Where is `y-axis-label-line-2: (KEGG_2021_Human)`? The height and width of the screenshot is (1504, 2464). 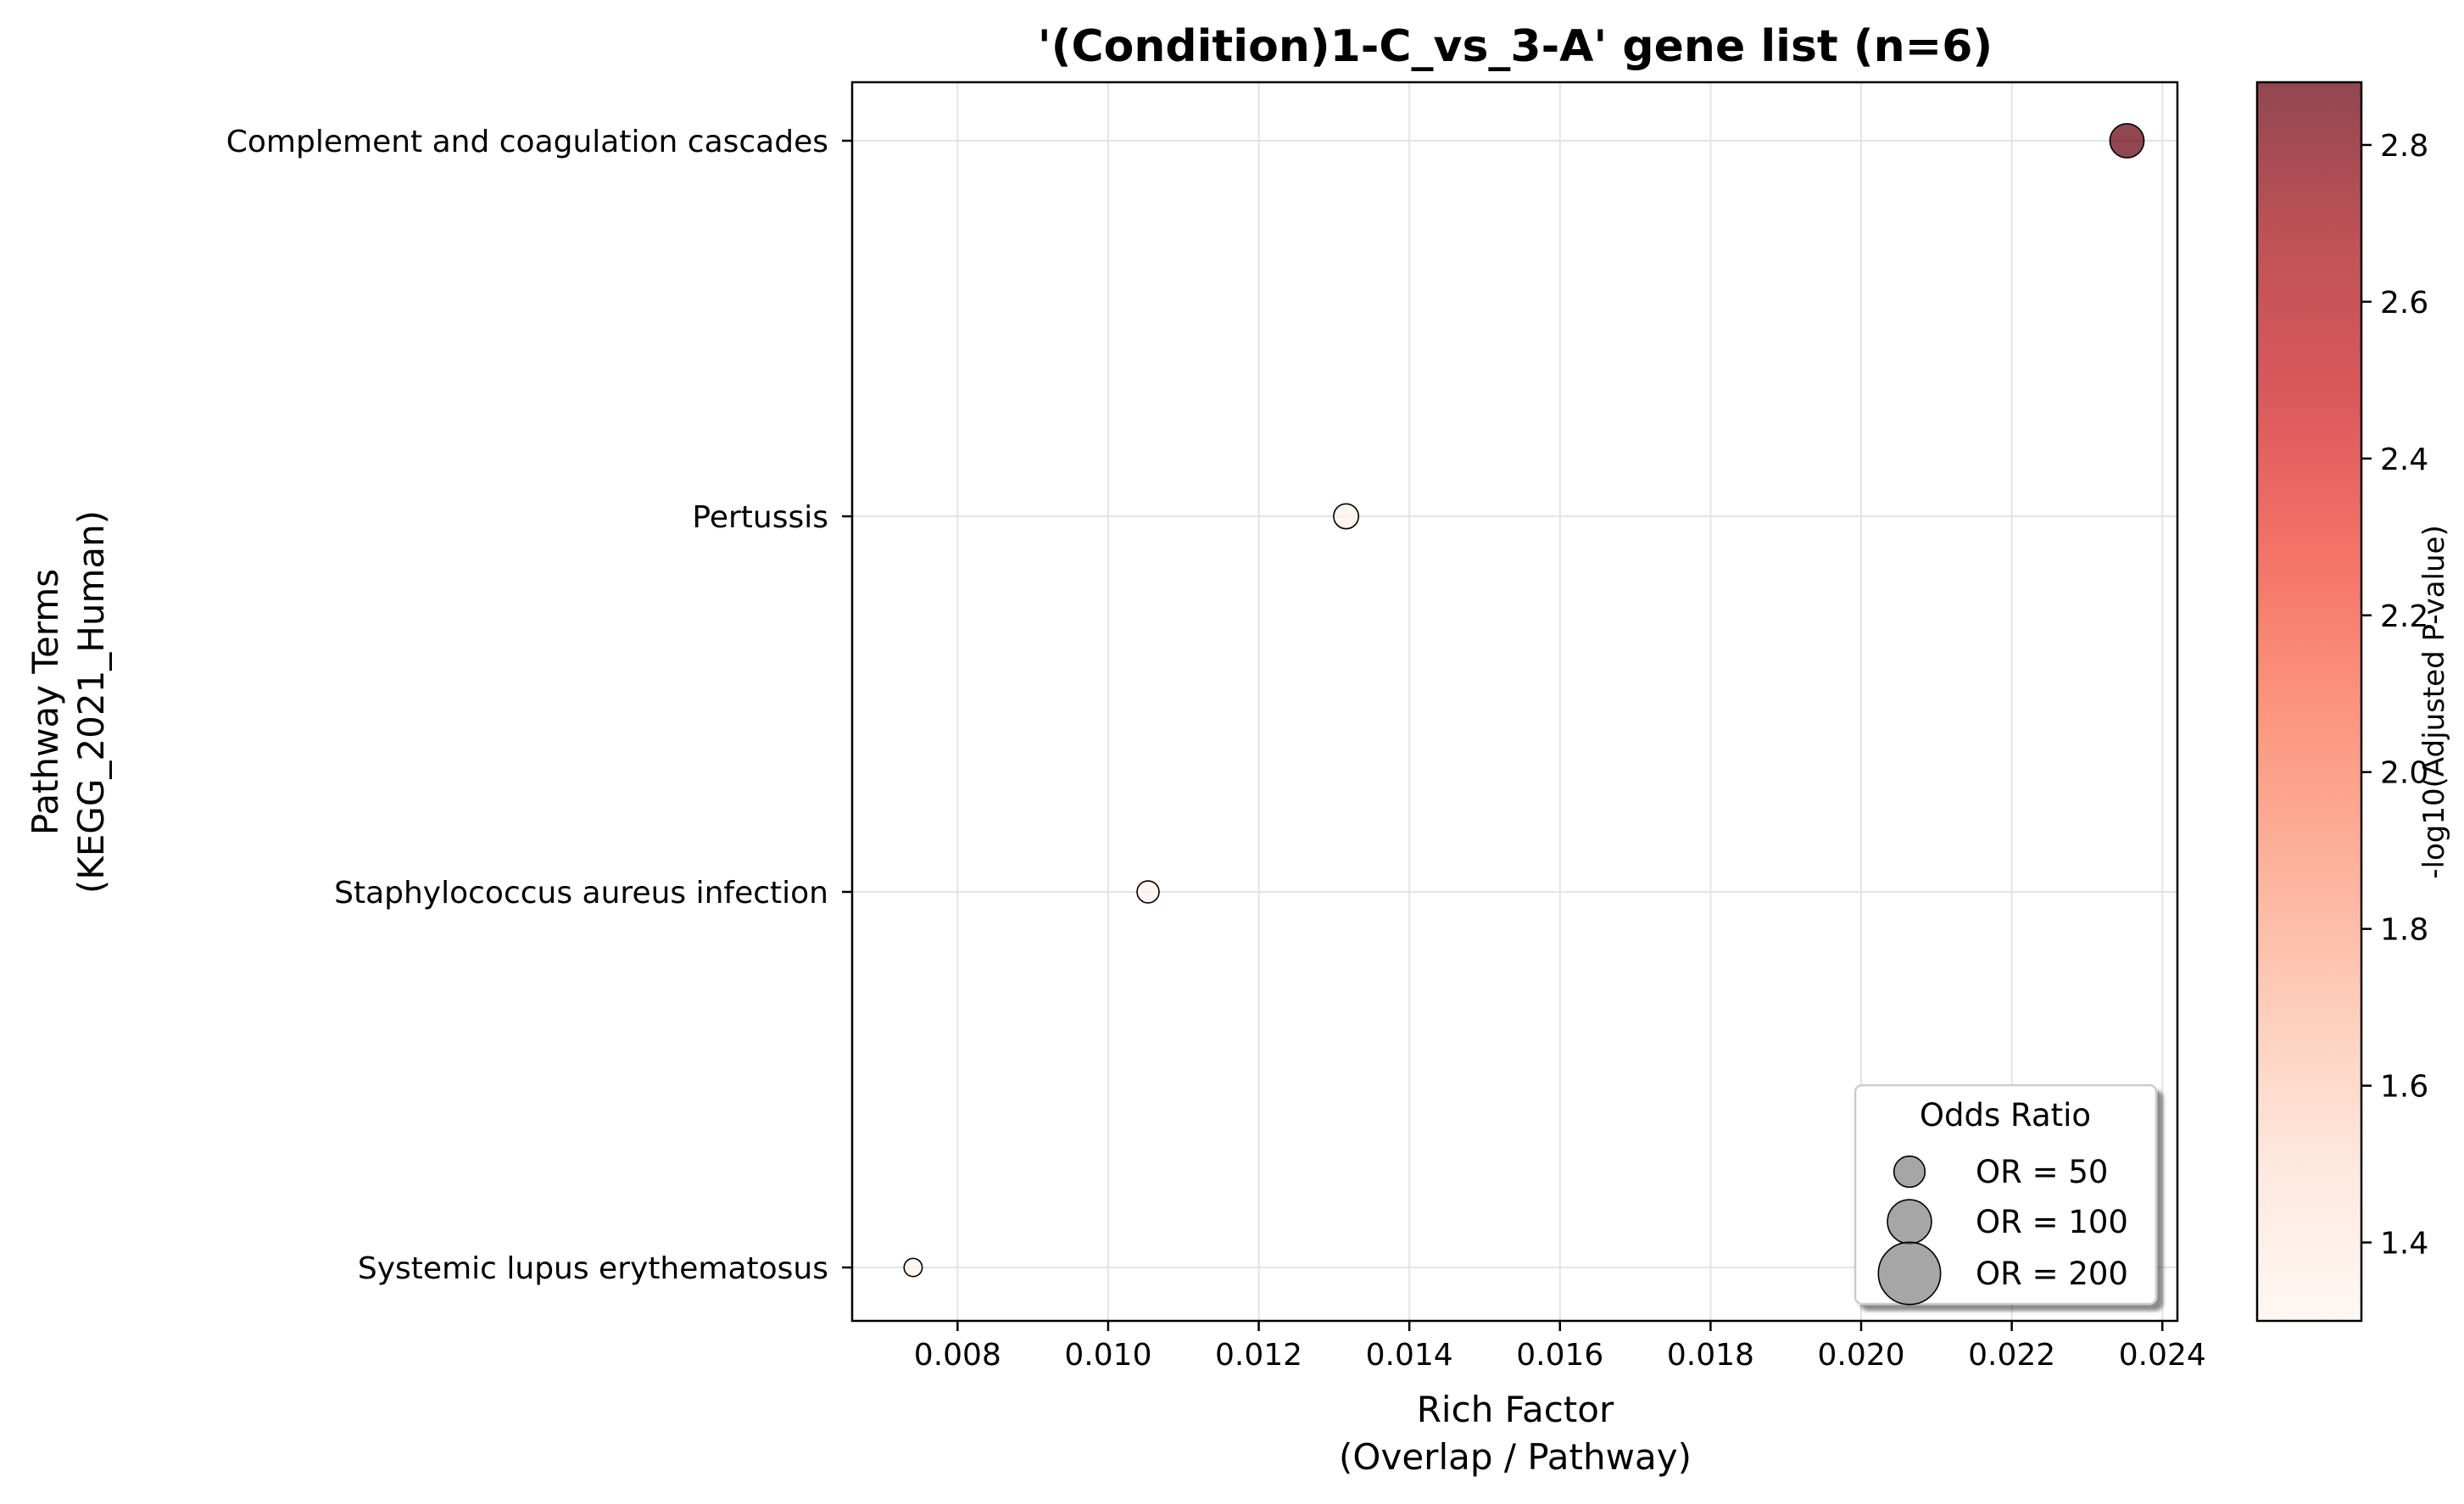 y-axis-label-line-2: (KEGG_2021_Human) is located at coordinates (91, 702).